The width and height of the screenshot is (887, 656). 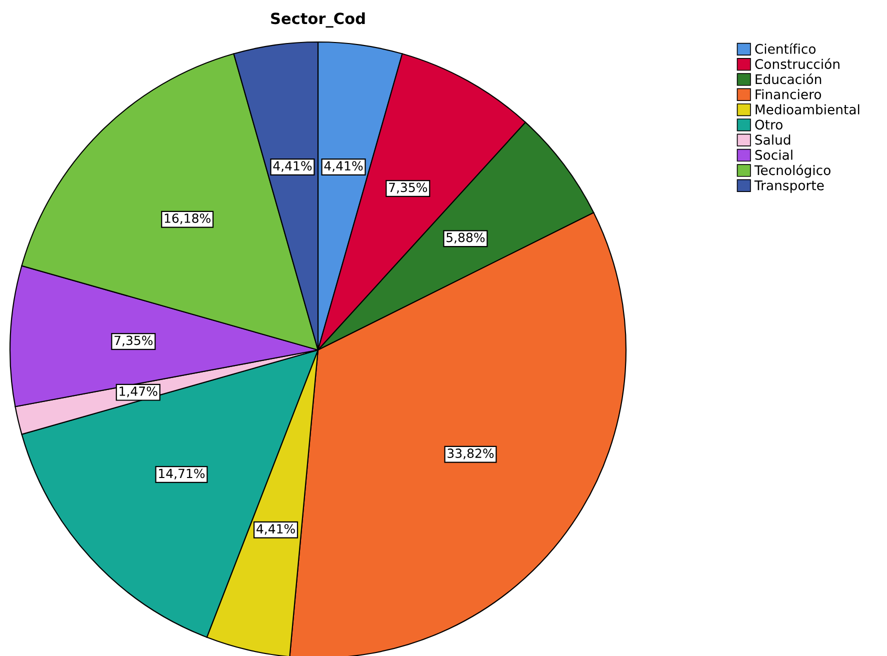 I want to click on legend-label: Transporte, so click(x=789, y=186).